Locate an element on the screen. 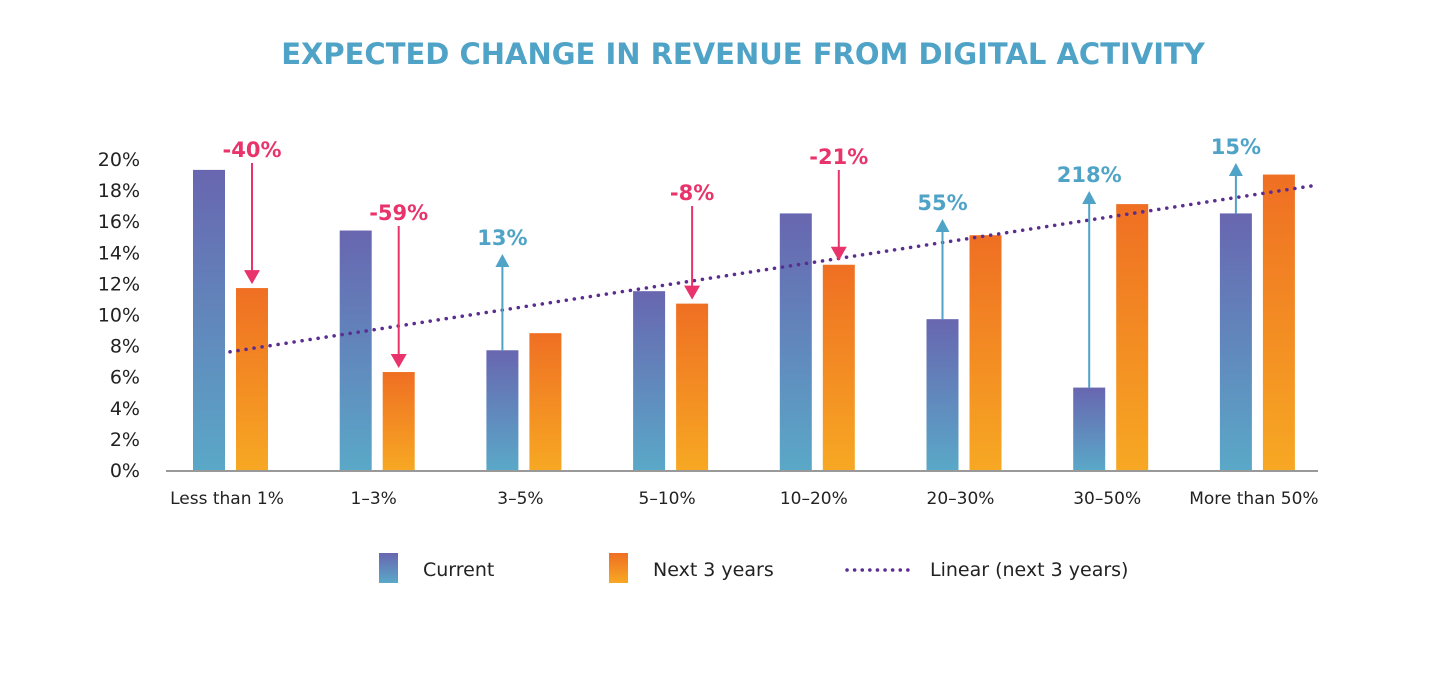 Image resolution: width=1440 pixels, height=678 pixels. y-tick-label: 18% is located at coordinates (119, 191).